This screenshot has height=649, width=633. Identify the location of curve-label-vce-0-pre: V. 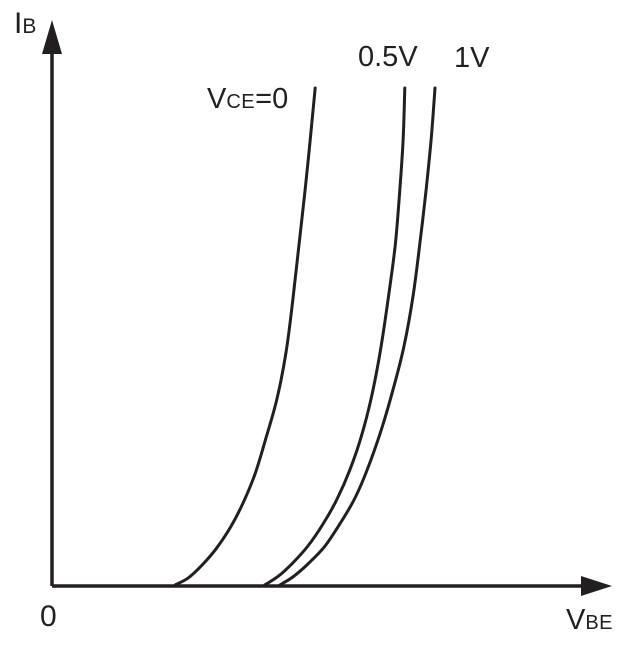
(217, 99).